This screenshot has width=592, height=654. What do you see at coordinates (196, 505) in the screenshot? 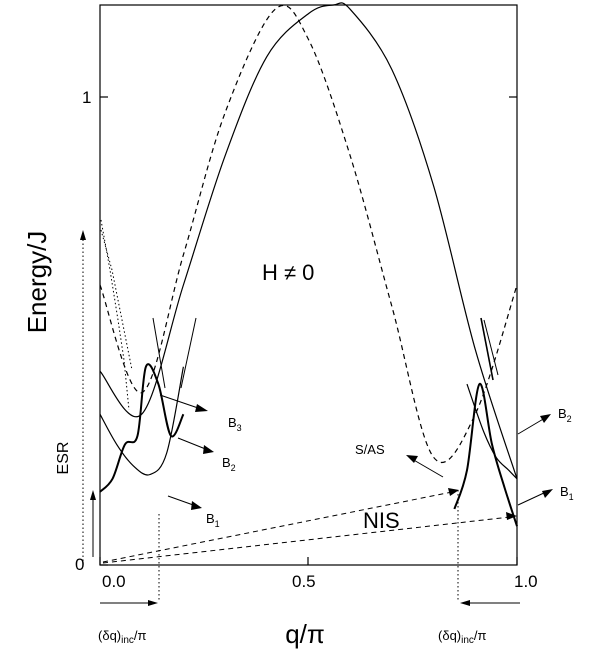
I see `b1-left-arrow-head` at bounding box center [196, 505].